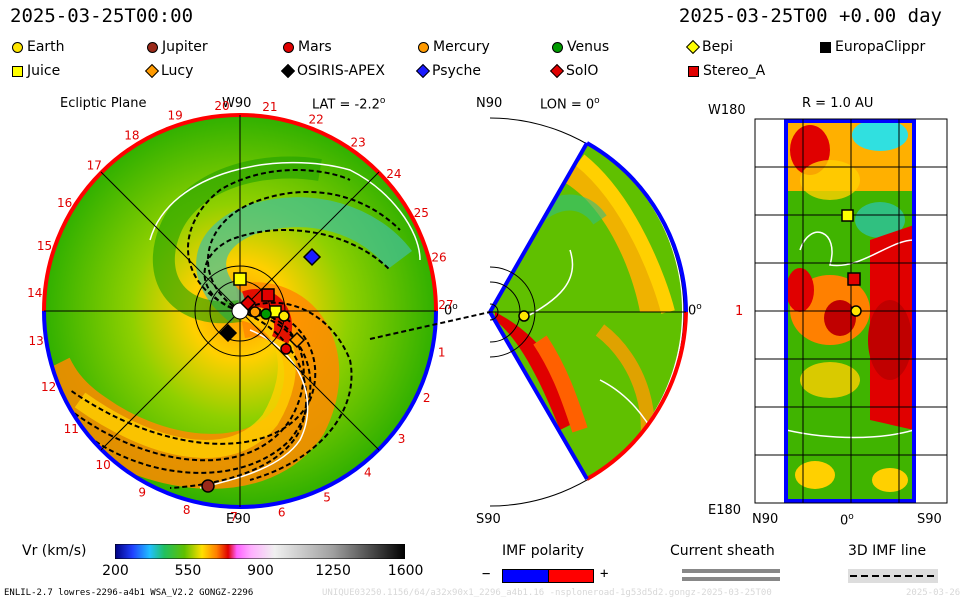 Image resolution: width=960 pixels, height=600 pixels. I want to click on legend-item-venus: Venus, so click(580, 47).